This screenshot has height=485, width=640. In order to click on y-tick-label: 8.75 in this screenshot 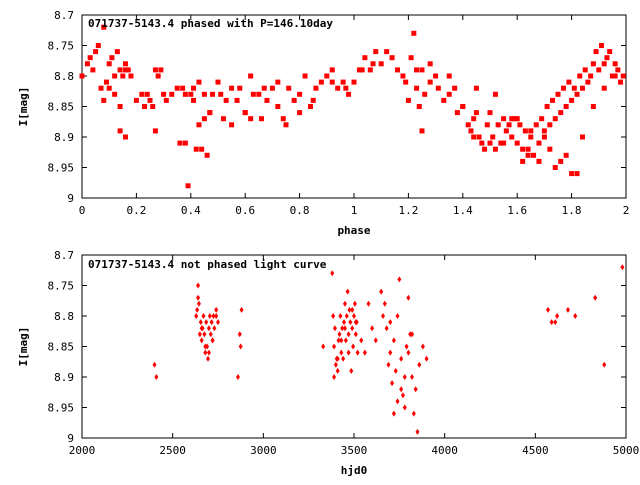, I will do `click(61, 46)`.